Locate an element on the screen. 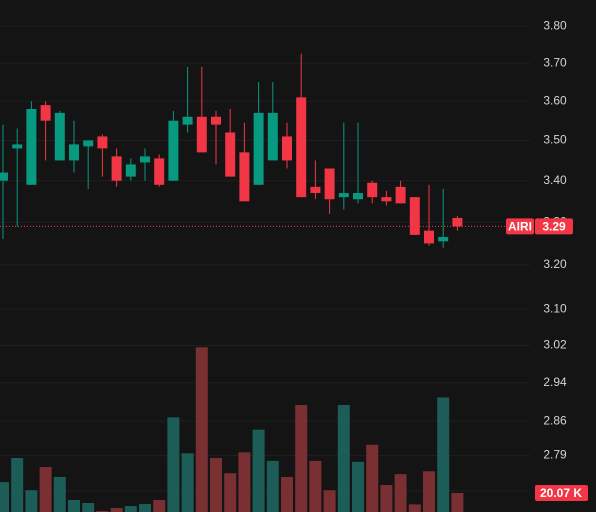 The width and height of the screenshot is (596, 512). y-tick-label: 3.40 is located at coordinates (555, 180).